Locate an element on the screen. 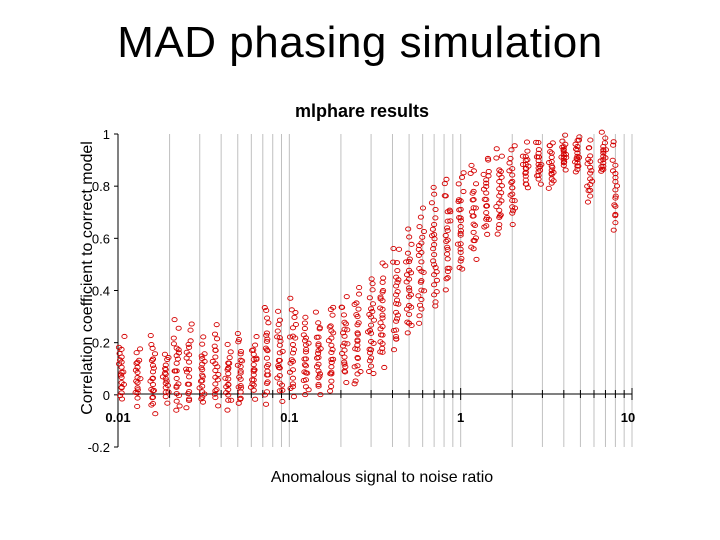 The width and height of the screenshot is (720, 540). x-tick-label: 10 is located at coordinates (628, 417).